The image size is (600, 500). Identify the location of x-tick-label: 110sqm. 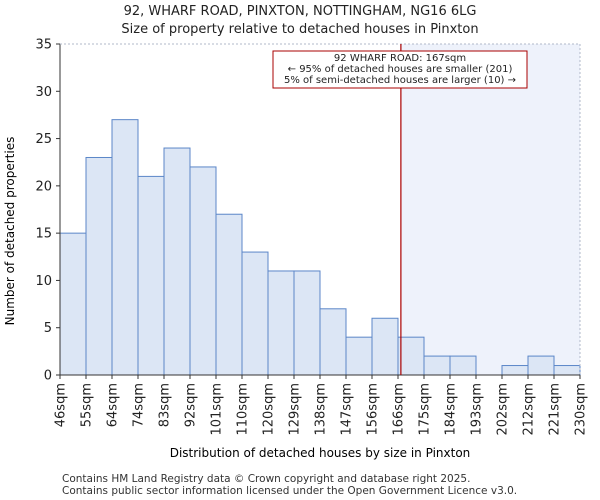
(243, 409).